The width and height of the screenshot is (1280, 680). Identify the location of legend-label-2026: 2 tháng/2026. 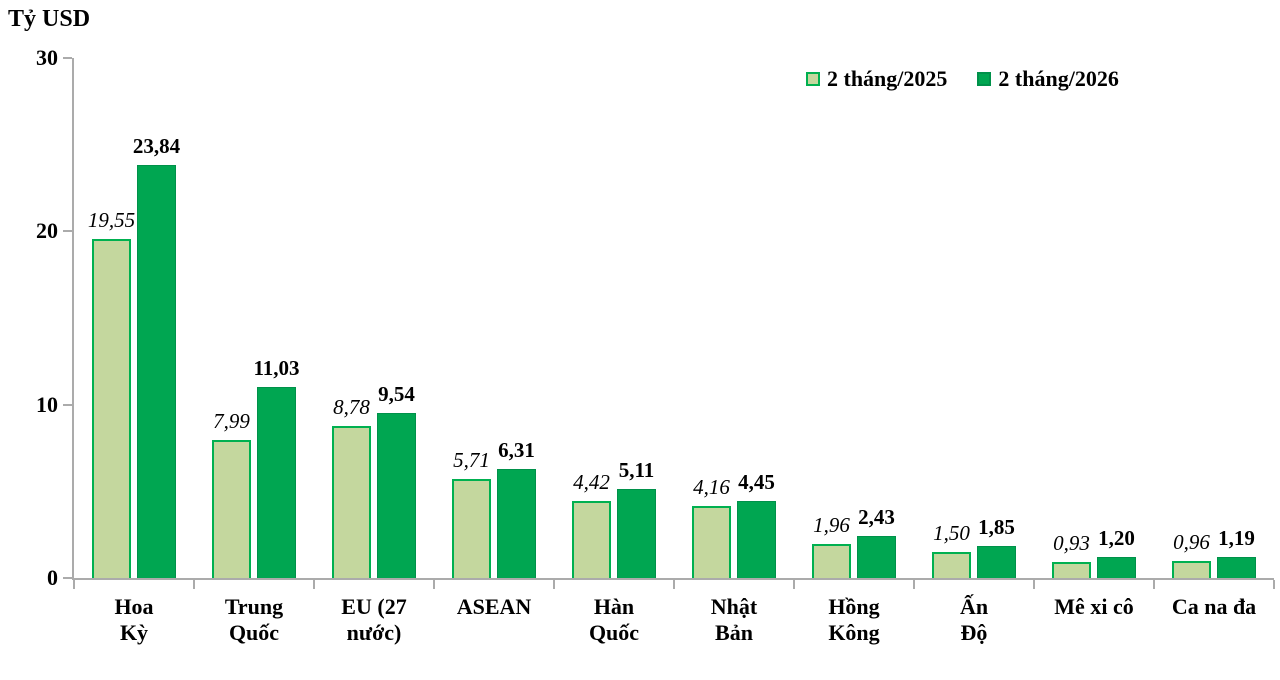
(1058, 78).